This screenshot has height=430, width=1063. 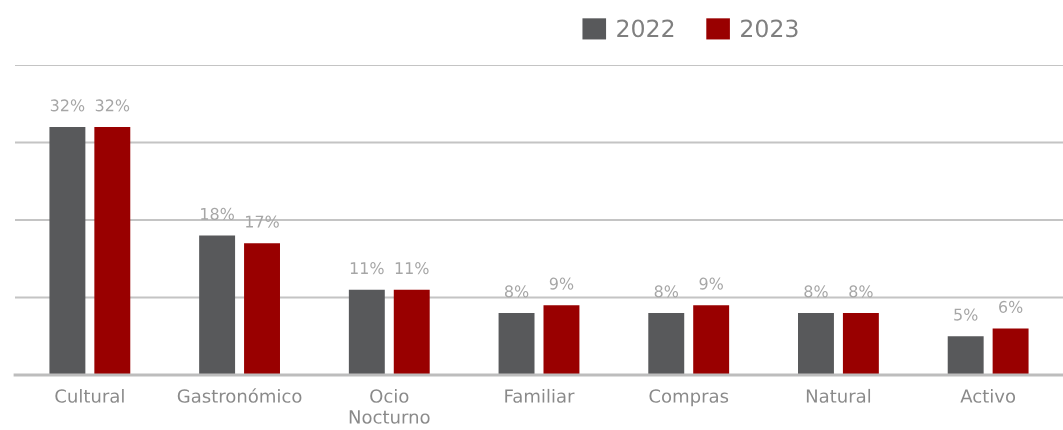 What do you see at coordinates (966, 314) in the screenshot?
I see `data-label: 5%` at bounding box center [966, 314].